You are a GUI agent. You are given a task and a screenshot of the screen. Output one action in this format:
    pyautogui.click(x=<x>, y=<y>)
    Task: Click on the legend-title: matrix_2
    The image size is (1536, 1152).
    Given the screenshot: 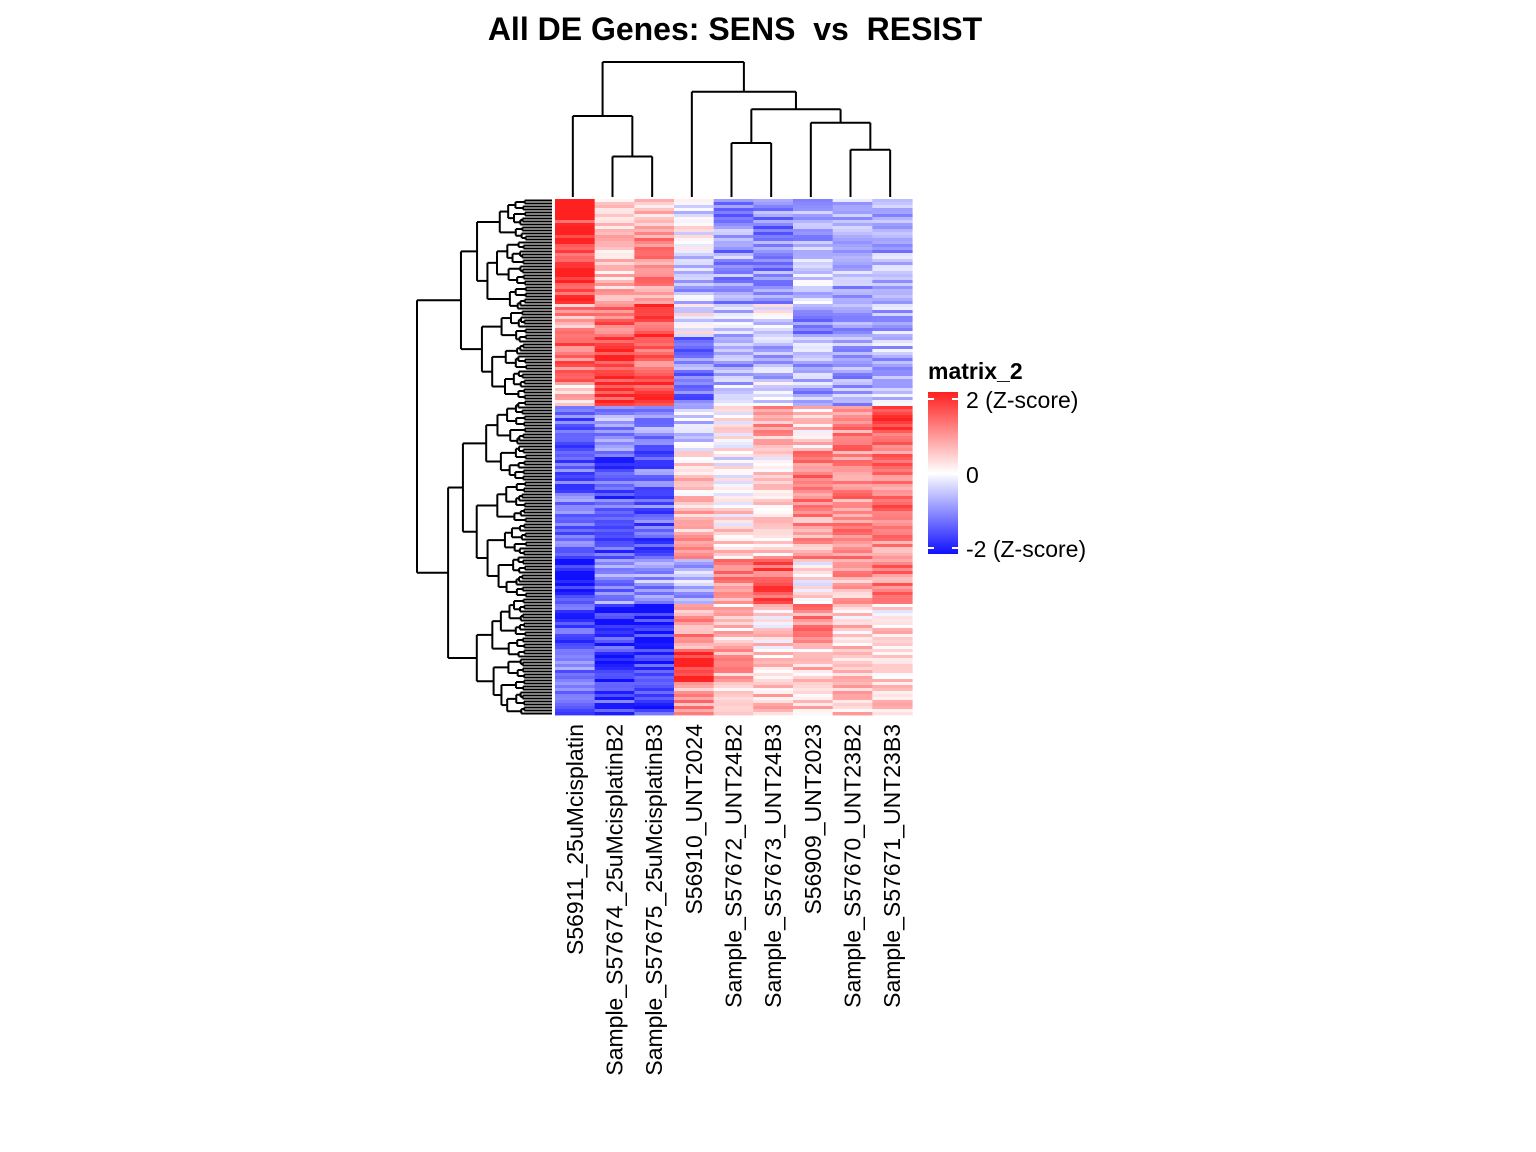 What is the action you would take?
    pyautogui.click(x=975, y=371)
    